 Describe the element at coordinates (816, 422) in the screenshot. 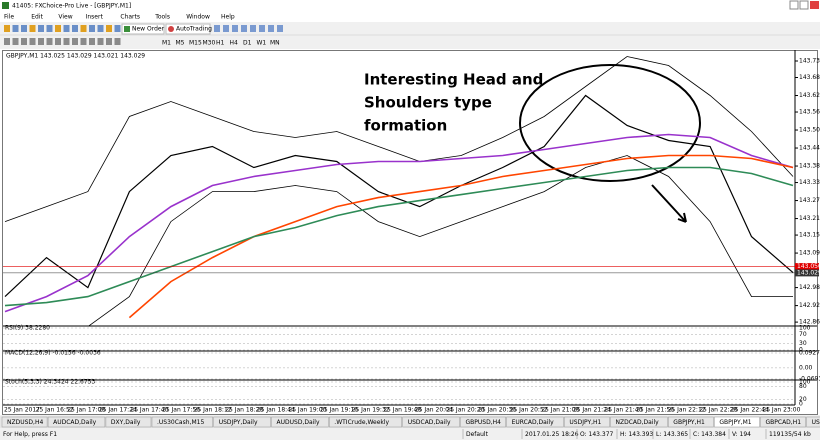

I see `tab-label: USDMXN,Daily` at that location.